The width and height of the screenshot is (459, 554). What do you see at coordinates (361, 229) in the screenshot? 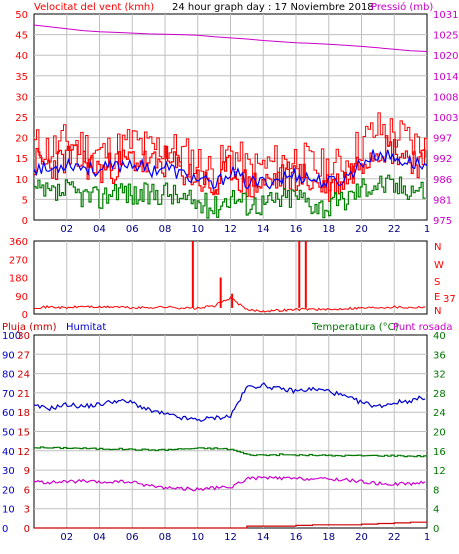
I see `wind-x-tick-label: 20` at bounding box center [361, 229].